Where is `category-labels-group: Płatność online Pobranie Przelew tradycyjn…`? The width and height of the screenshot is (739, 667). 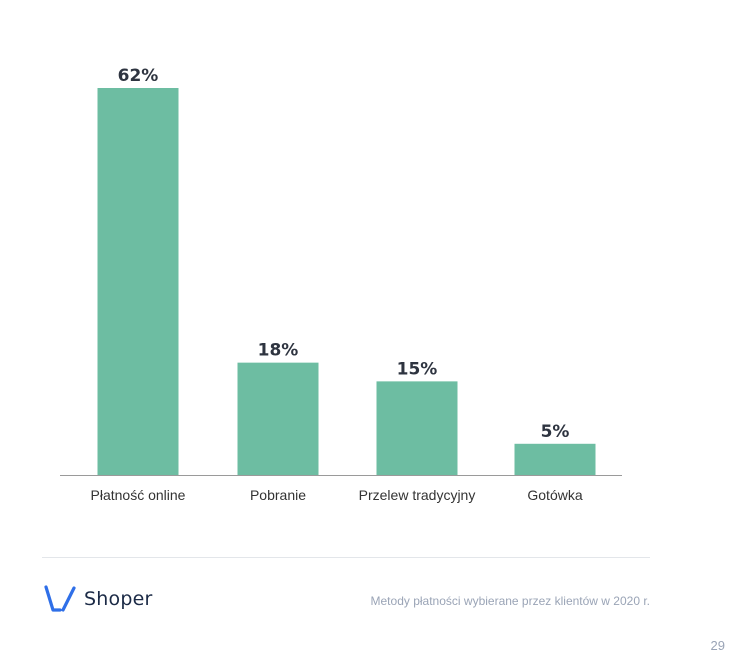
category-labels-group: Płatność online Pobranie Przelew tradycyjn… is located at coordinates (337, 495).